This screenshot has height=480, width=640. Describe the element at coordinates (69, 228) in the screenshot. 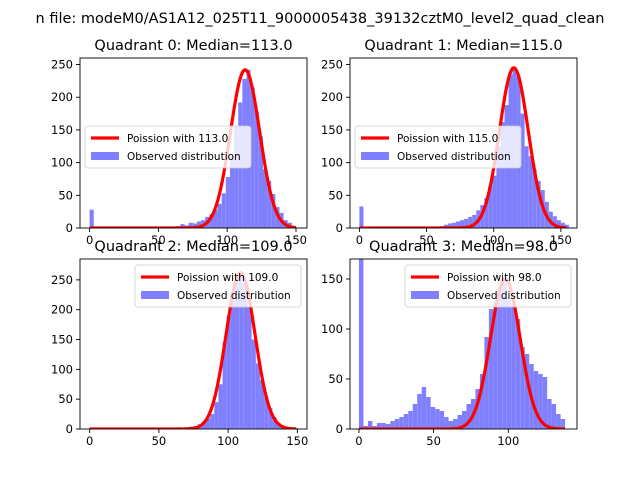

I see `y-tick-label: 0` at that location.